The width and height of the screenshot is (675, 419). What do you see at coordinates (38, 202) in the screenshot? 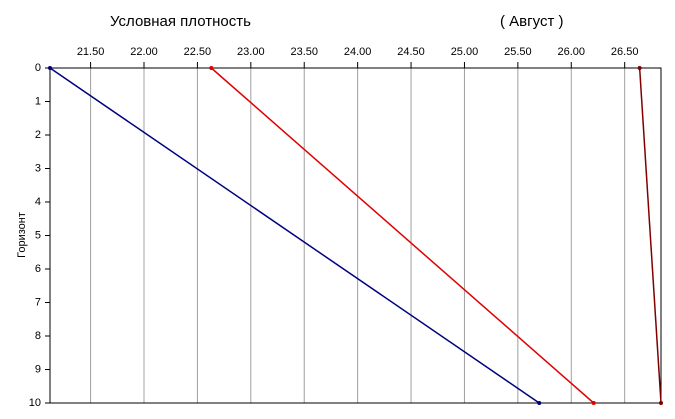
I see `y-tick-label: 4` at bounding box center [38, 202].